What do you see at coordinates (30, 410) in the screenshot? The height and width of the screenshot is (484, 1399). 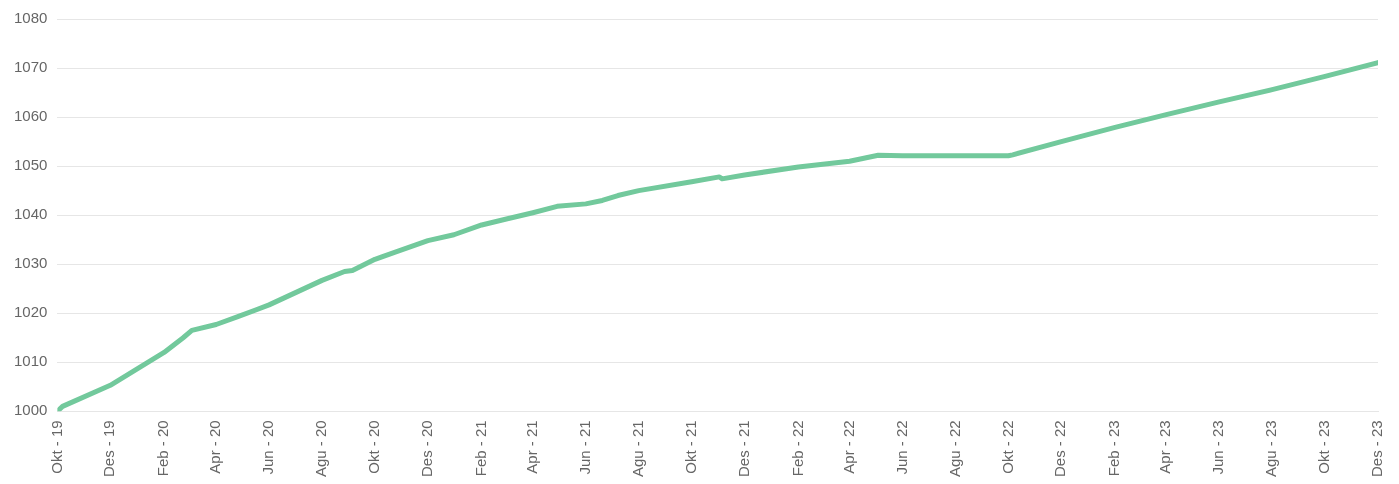 I see `y-tick-label: 1000` at bounding box center [30, 410].